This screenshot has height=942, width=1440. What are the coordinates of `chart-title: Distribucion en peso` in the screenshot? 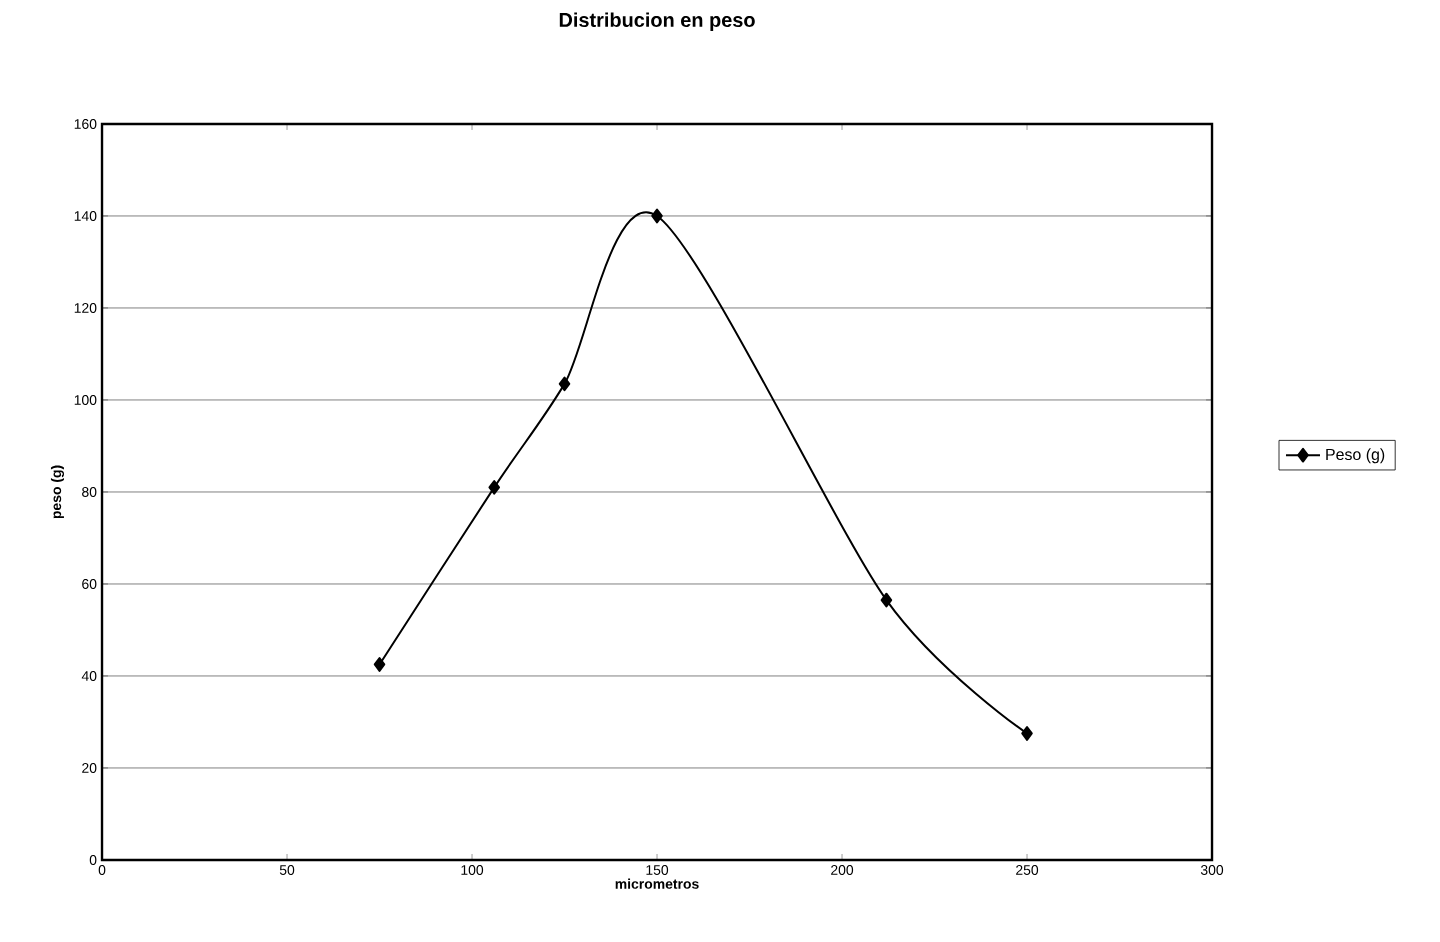 It's located at (657, 21).